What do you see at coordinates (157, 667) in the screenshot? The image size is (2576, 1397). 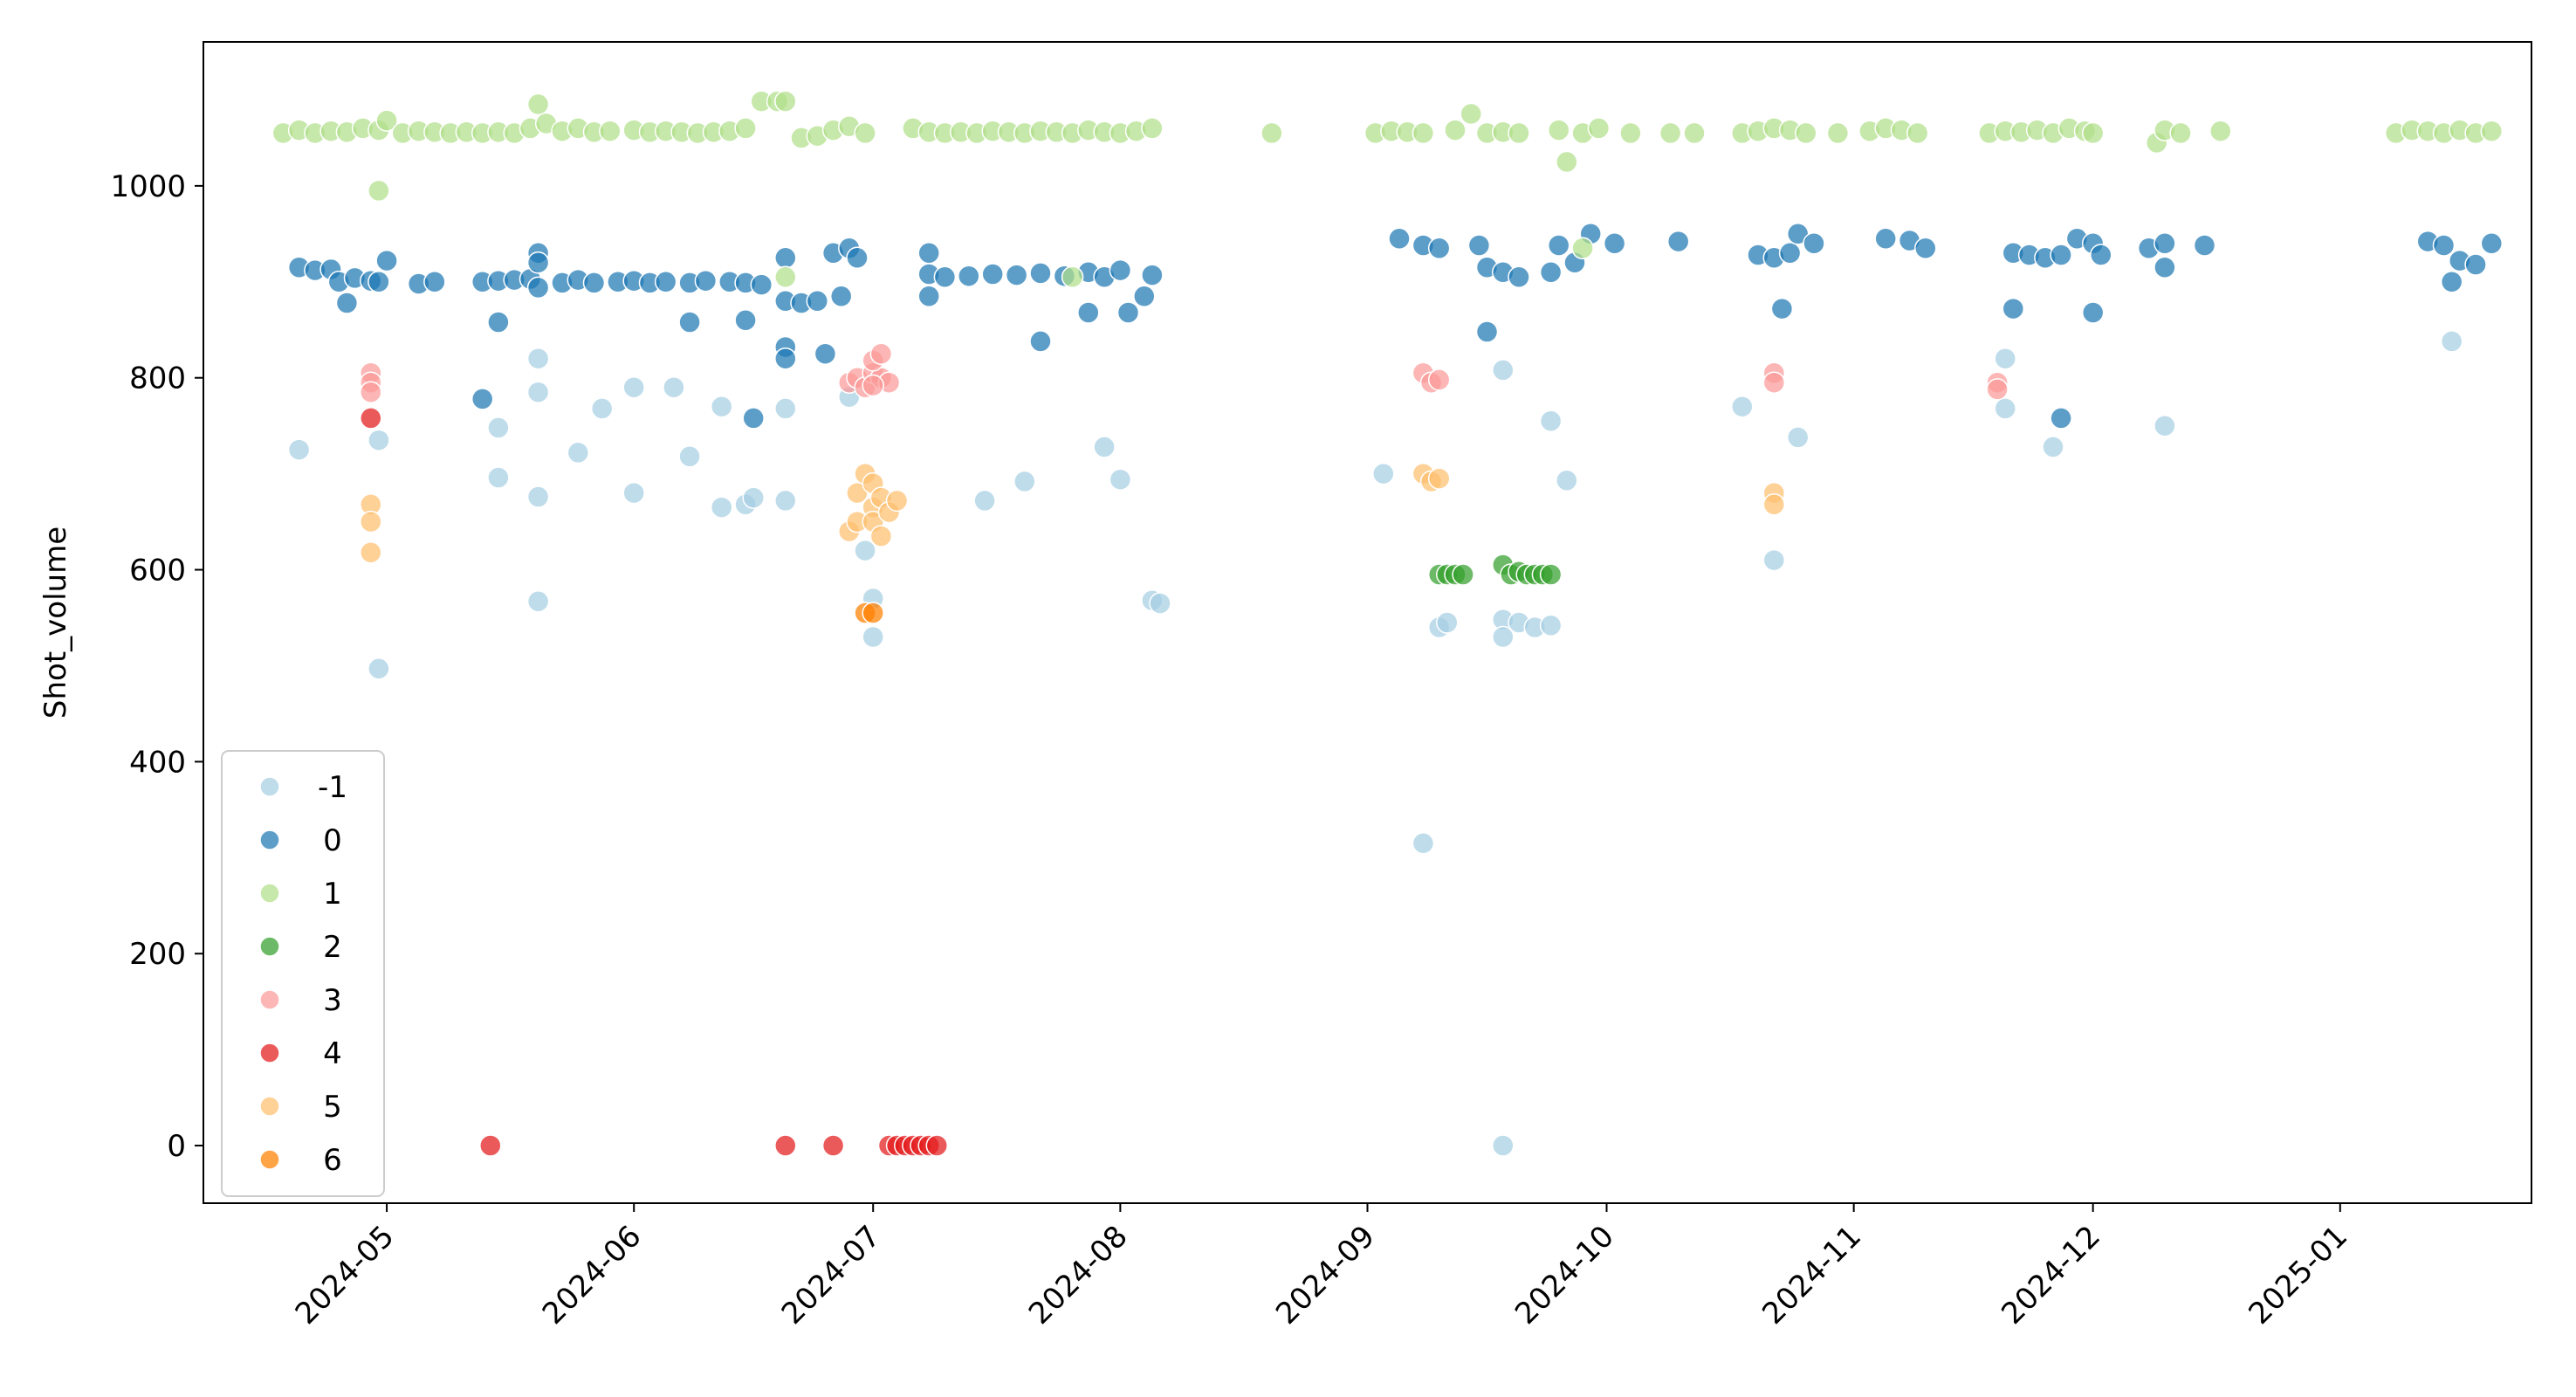 I see `y-axis: 0 200 400 600 800 1000` at bounding box center [157, 667].